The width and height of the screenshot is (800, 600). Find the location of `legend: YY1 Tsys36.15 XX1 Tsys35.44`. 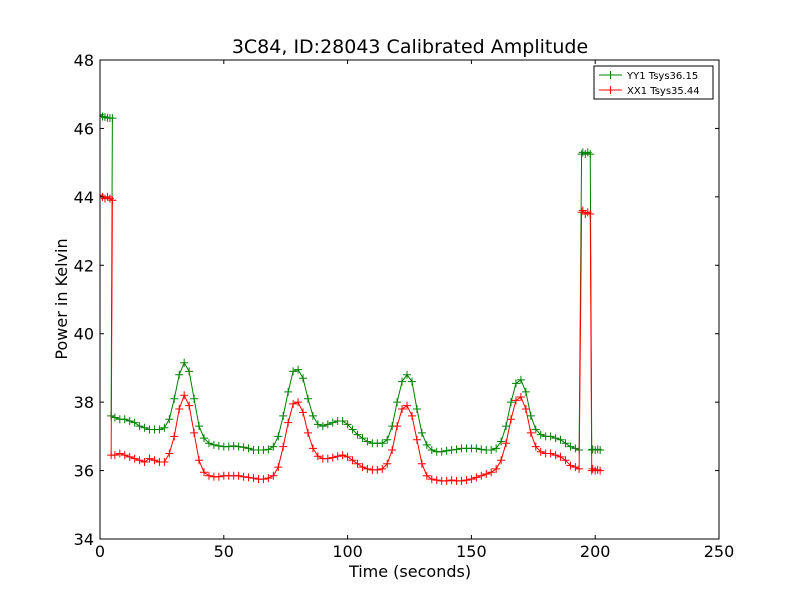

legend: YY1 Tsys36.15 XX1 Tsys35.44 is located at coordinates (653, 82).